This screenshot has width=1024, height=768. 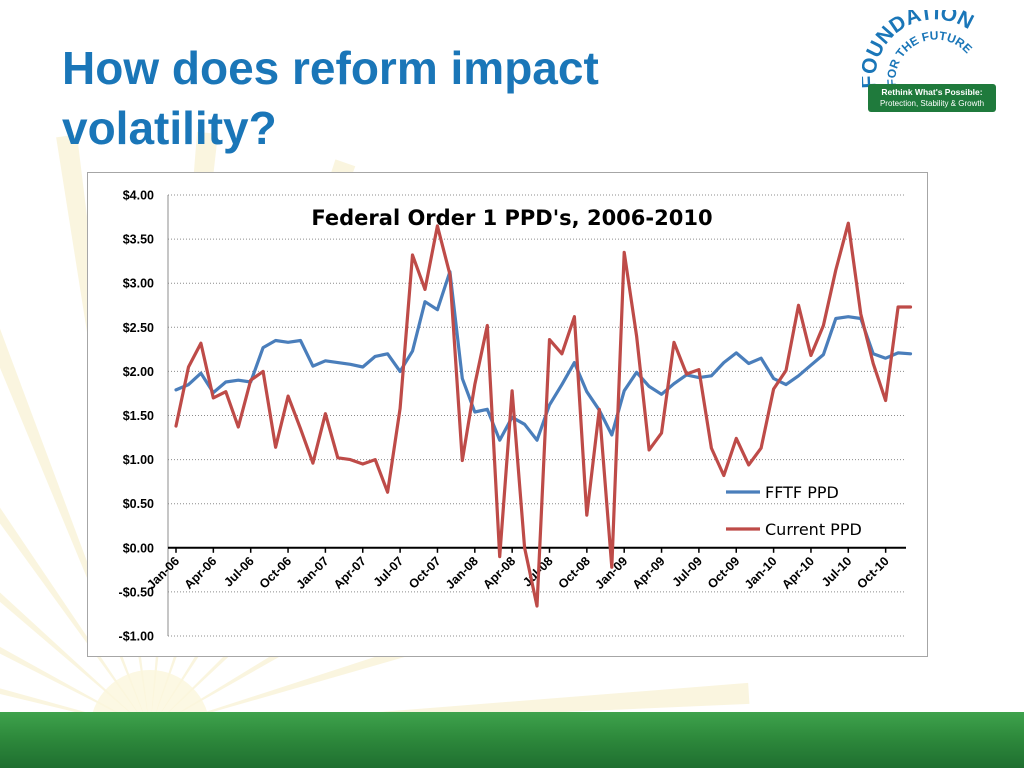 What do you see at coordinates (872, 572) in the screenshot?
I see `x-tick-label: Oct-10` at bounding box center [872, 572].